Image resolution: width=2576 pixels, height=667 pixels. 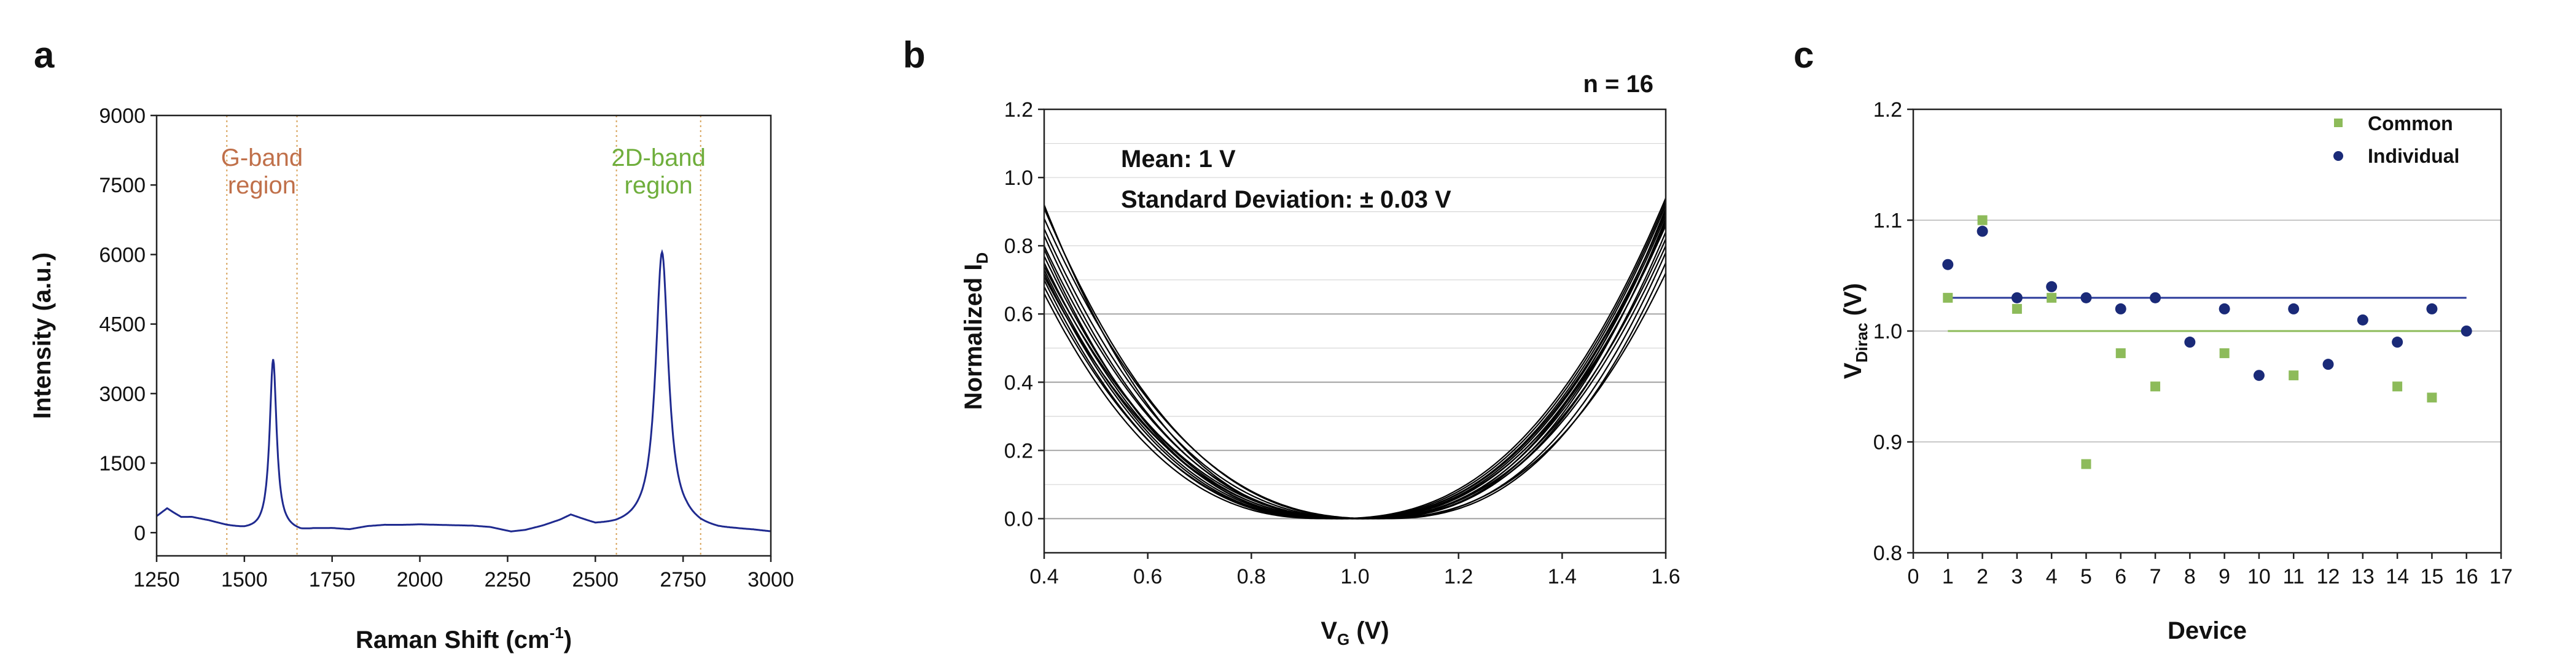 What do you see at coordinates (1887, 443) in the screenshot?
I see `panel-c-ytick-label: 0.9` at bounding box center [1887, 443].